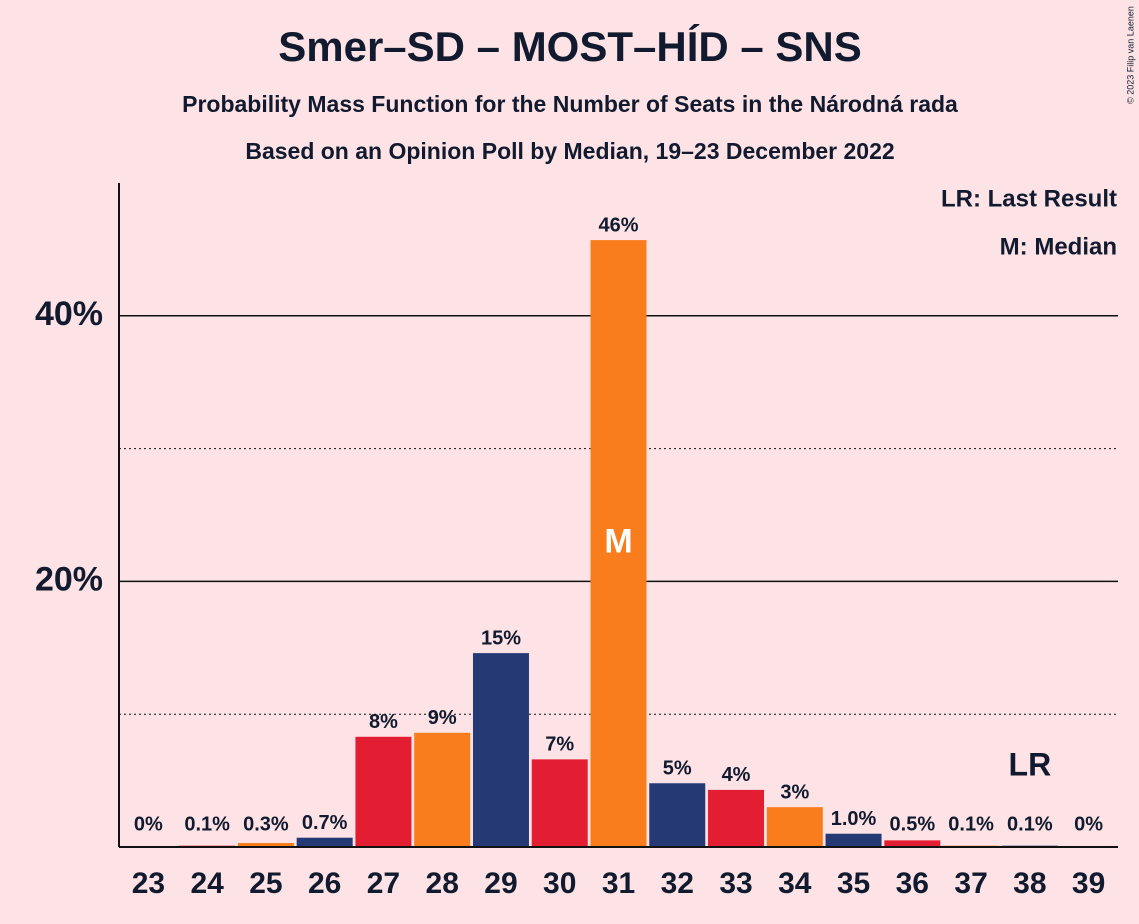  I want to click on legend-entry: M: Median, so click(1058, 246).